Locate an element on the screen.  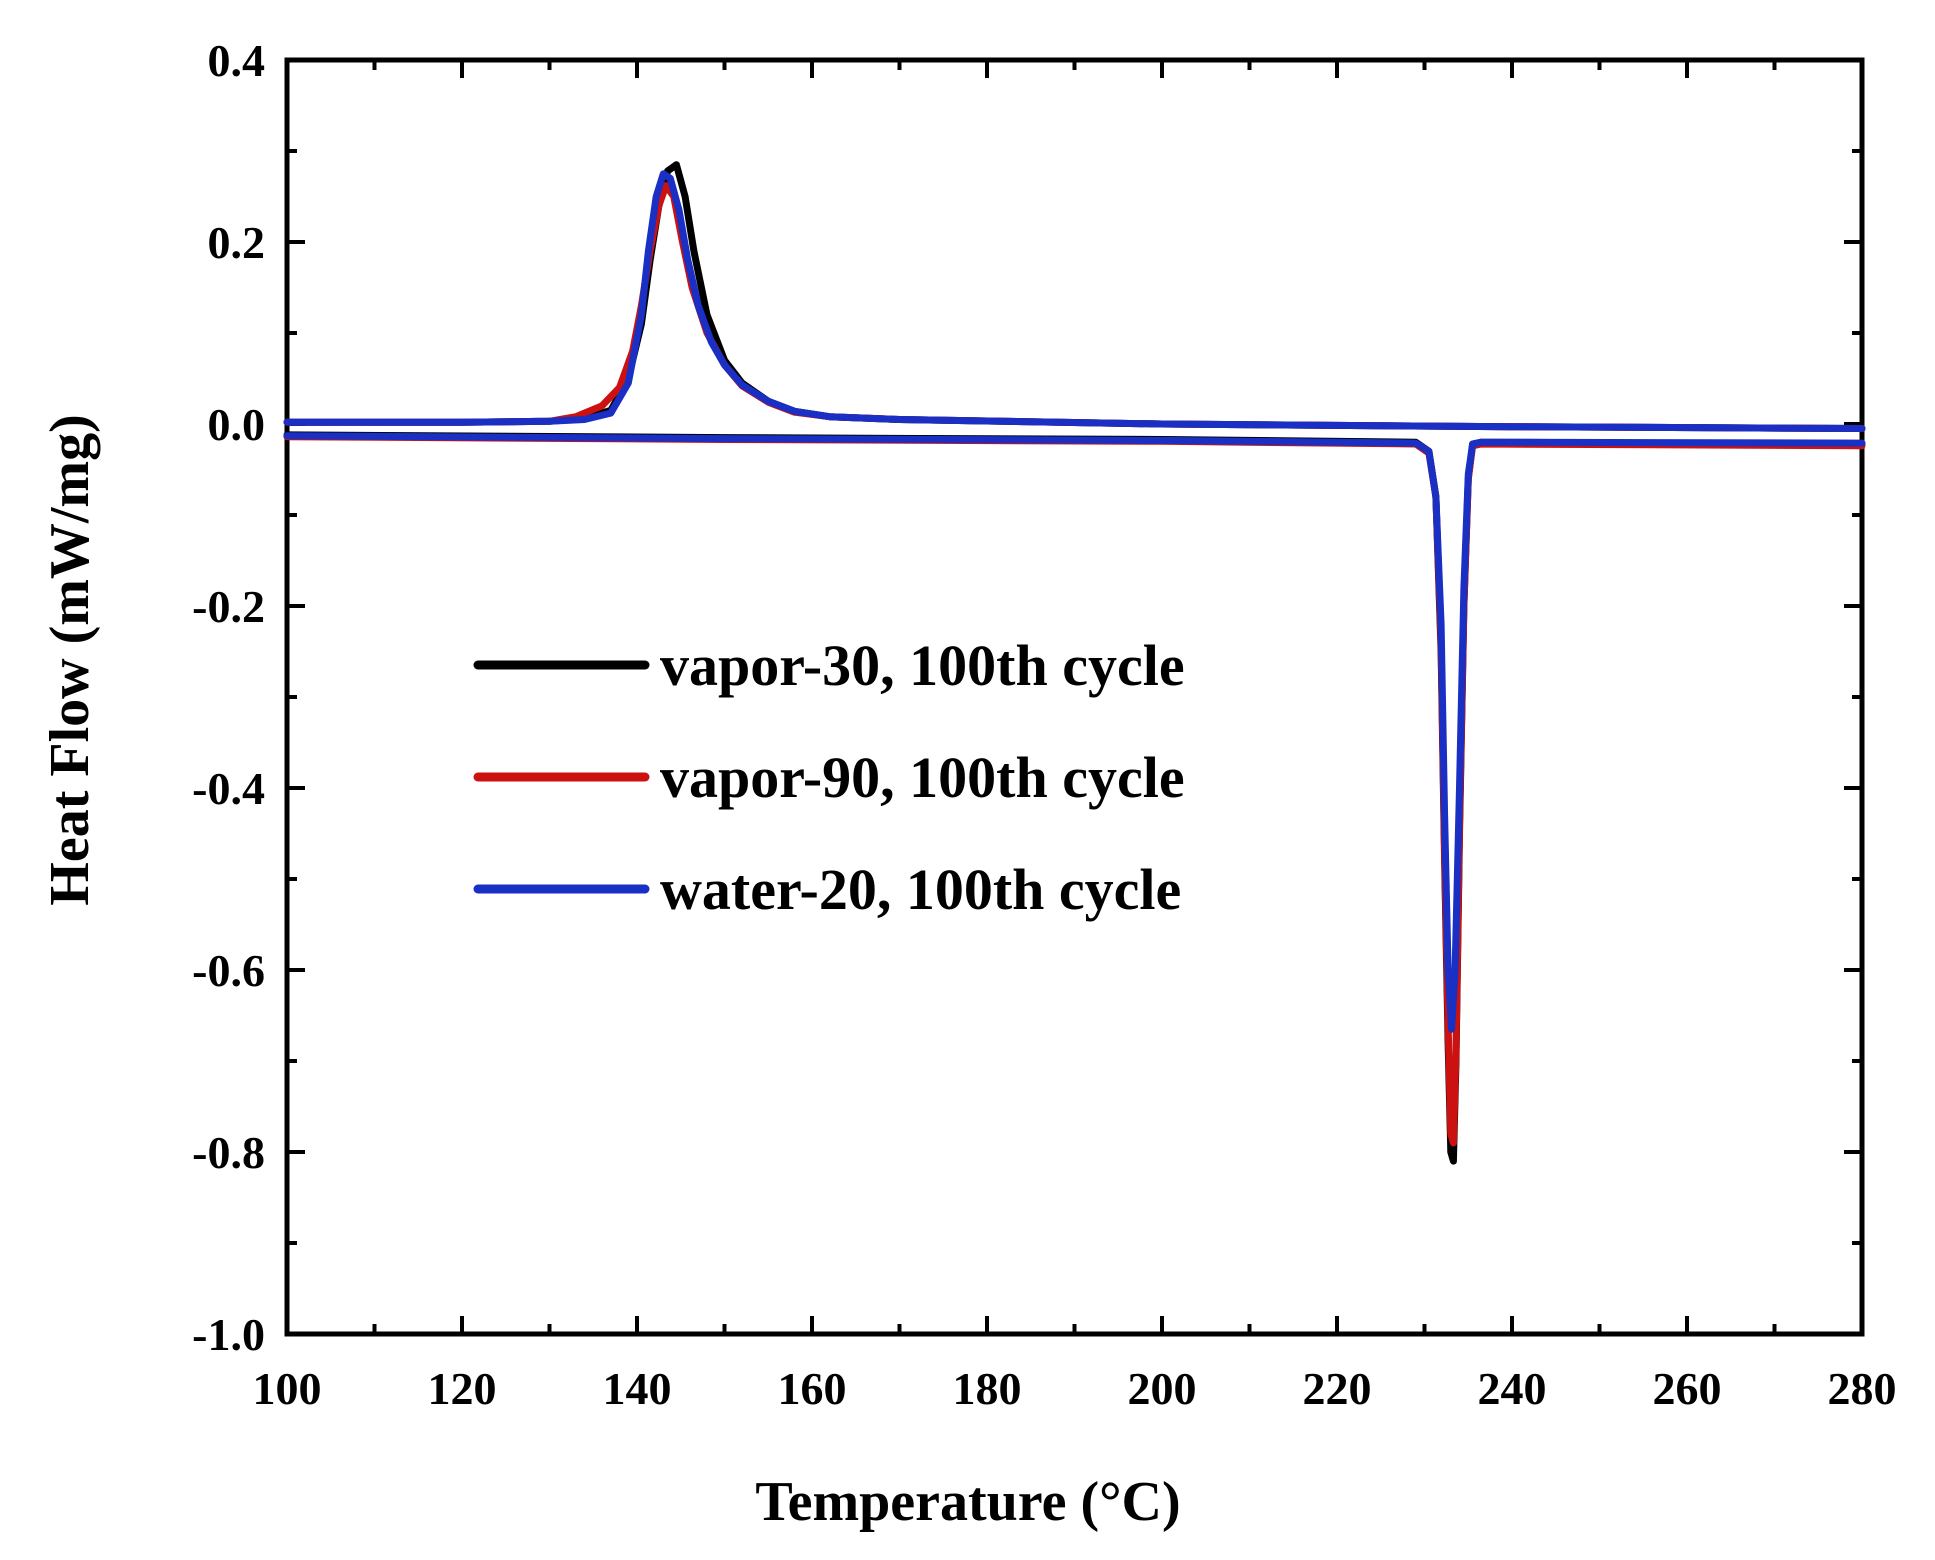
x-tick-label: 100 is located at coordinates (287, 1388).